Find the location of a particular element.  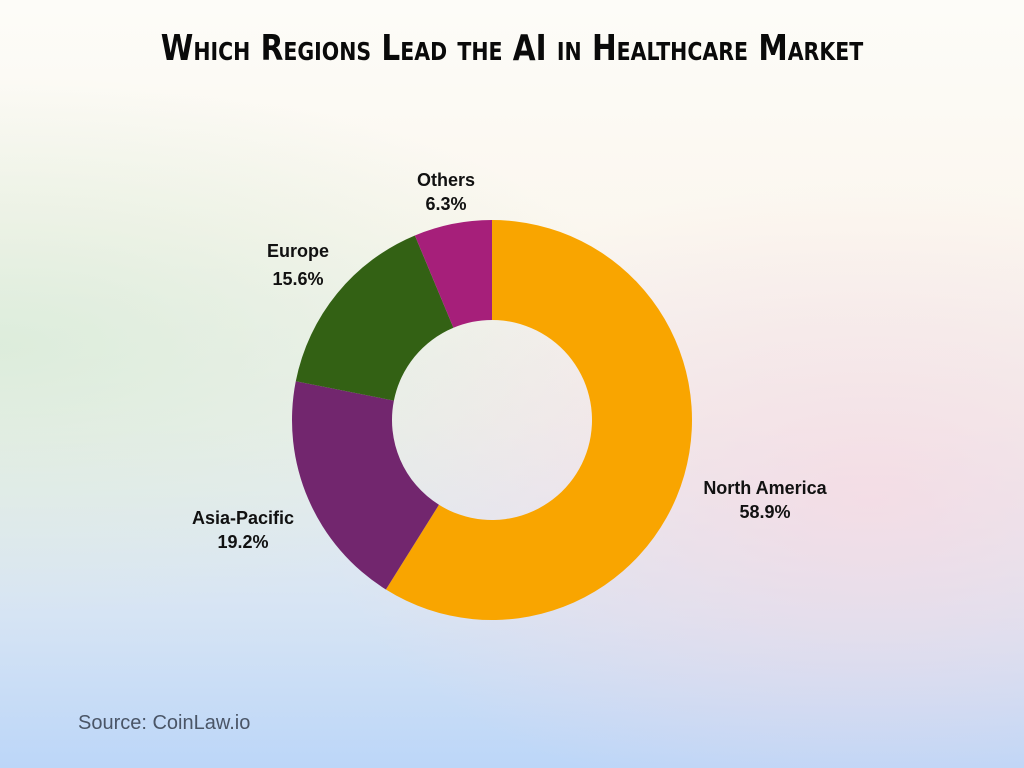

label-europe-value: 15.6% is located at coordinates (298, 279).